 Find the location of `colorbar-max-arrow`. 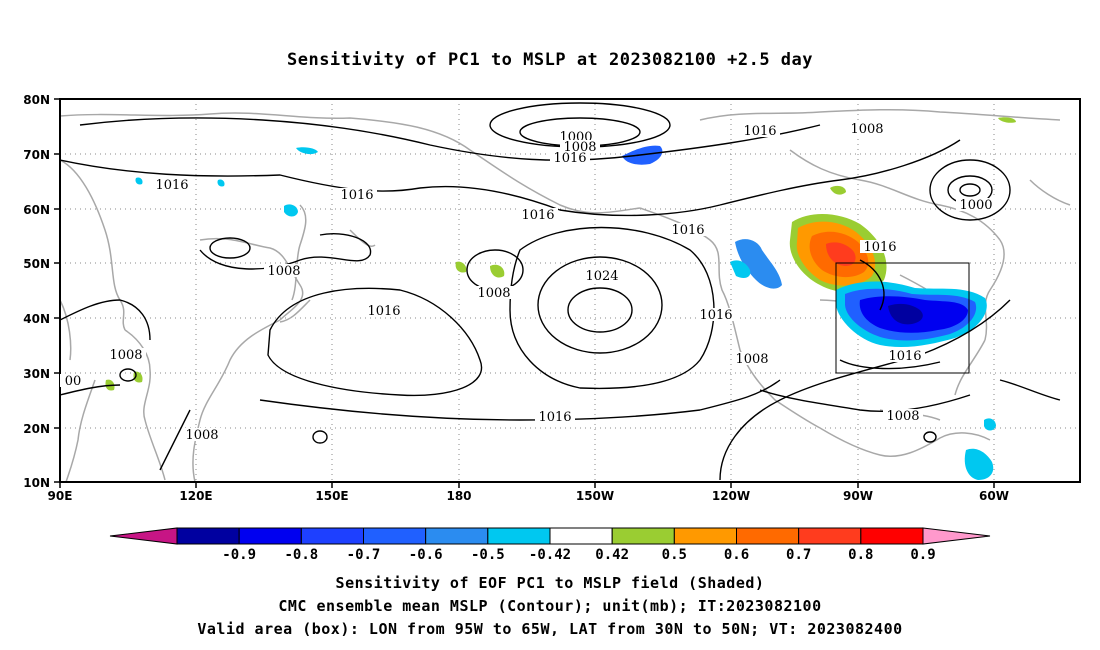

colorbar-max-arrow is located at coordinates (956, 536).